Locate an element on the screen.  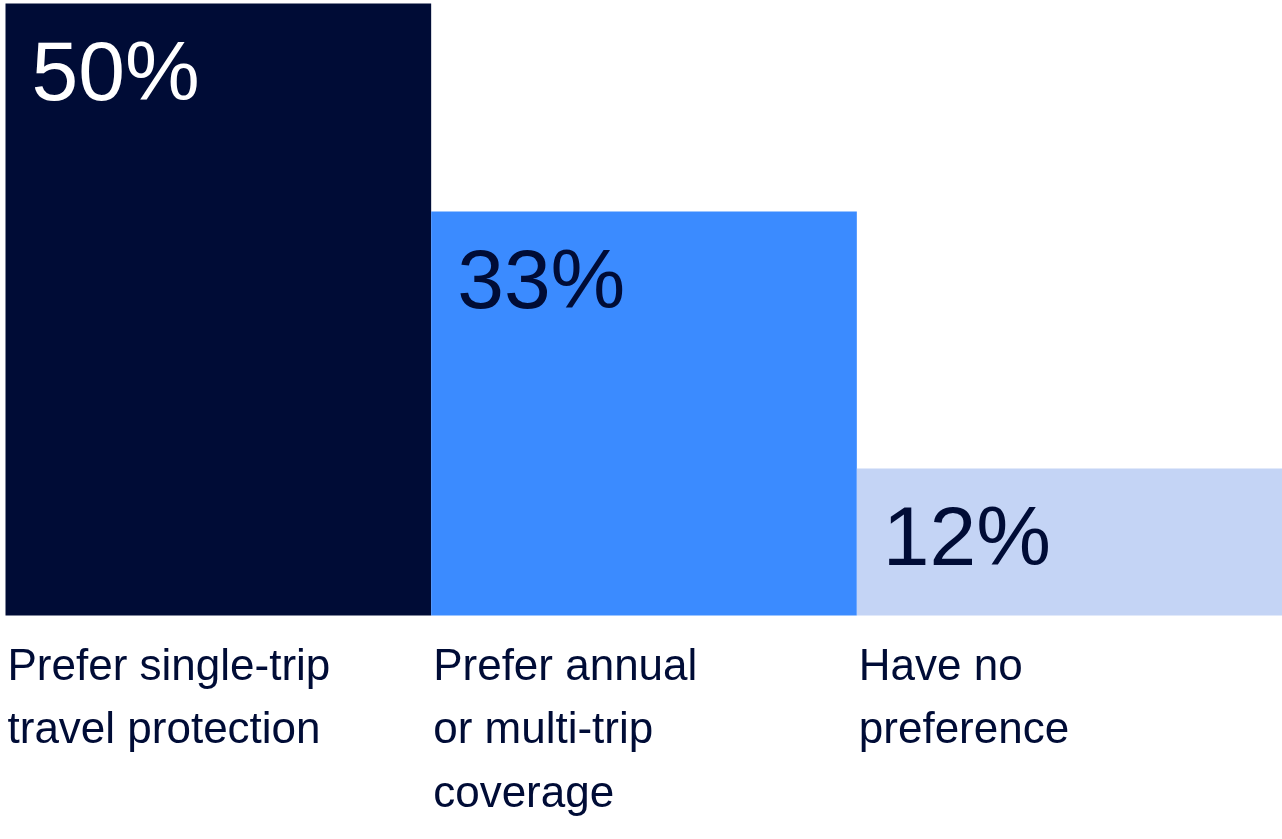
data-label: 12% is located at coordinates (966, 535).